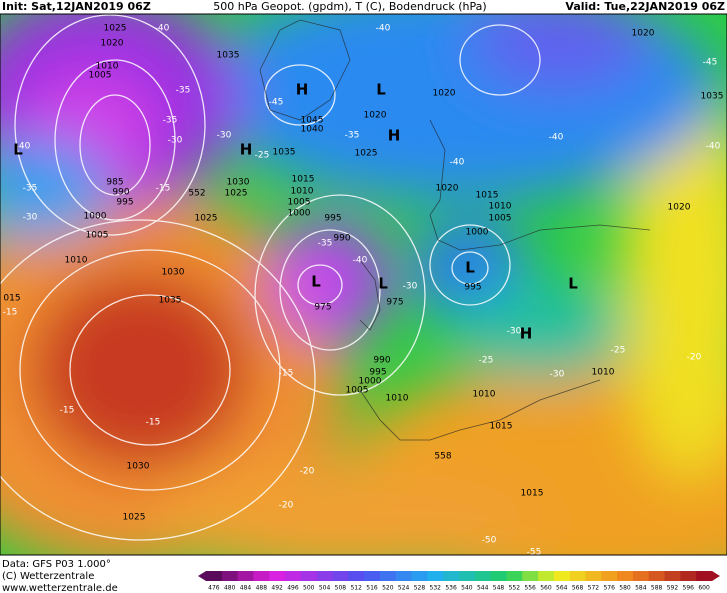 This screenshot has width=727, height=593. I want to click on pressure-center: H, so click(246, 150).